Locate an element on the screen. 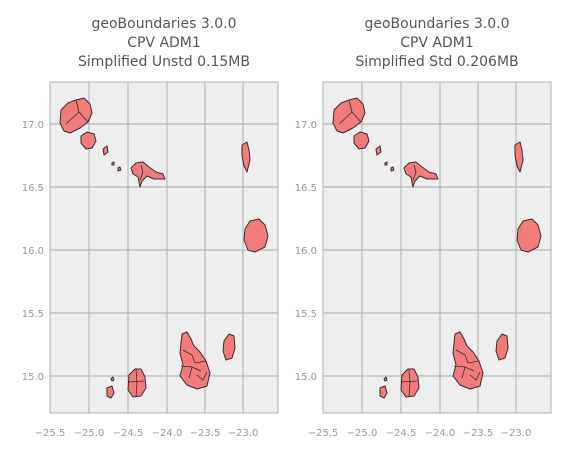 The height and width of the screenshot is (454, 566). x-tick-label: −25.5 is located at coordinates (50, 433).